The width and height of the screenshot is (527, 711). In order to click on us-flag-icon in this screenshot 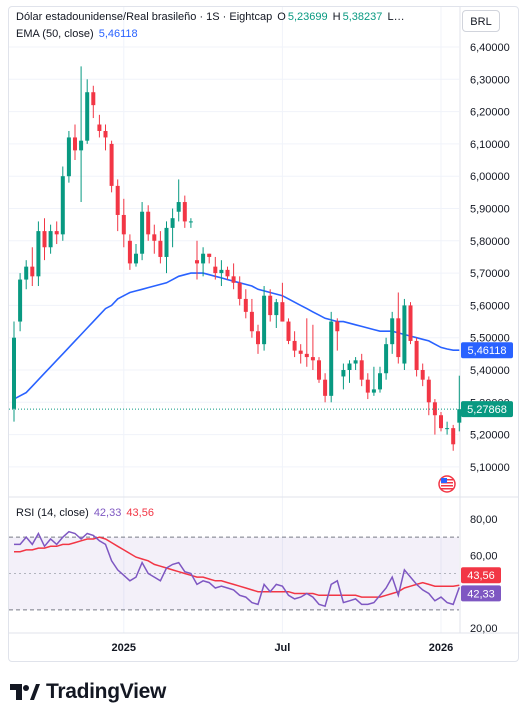, I will do `click(447, 484)`.